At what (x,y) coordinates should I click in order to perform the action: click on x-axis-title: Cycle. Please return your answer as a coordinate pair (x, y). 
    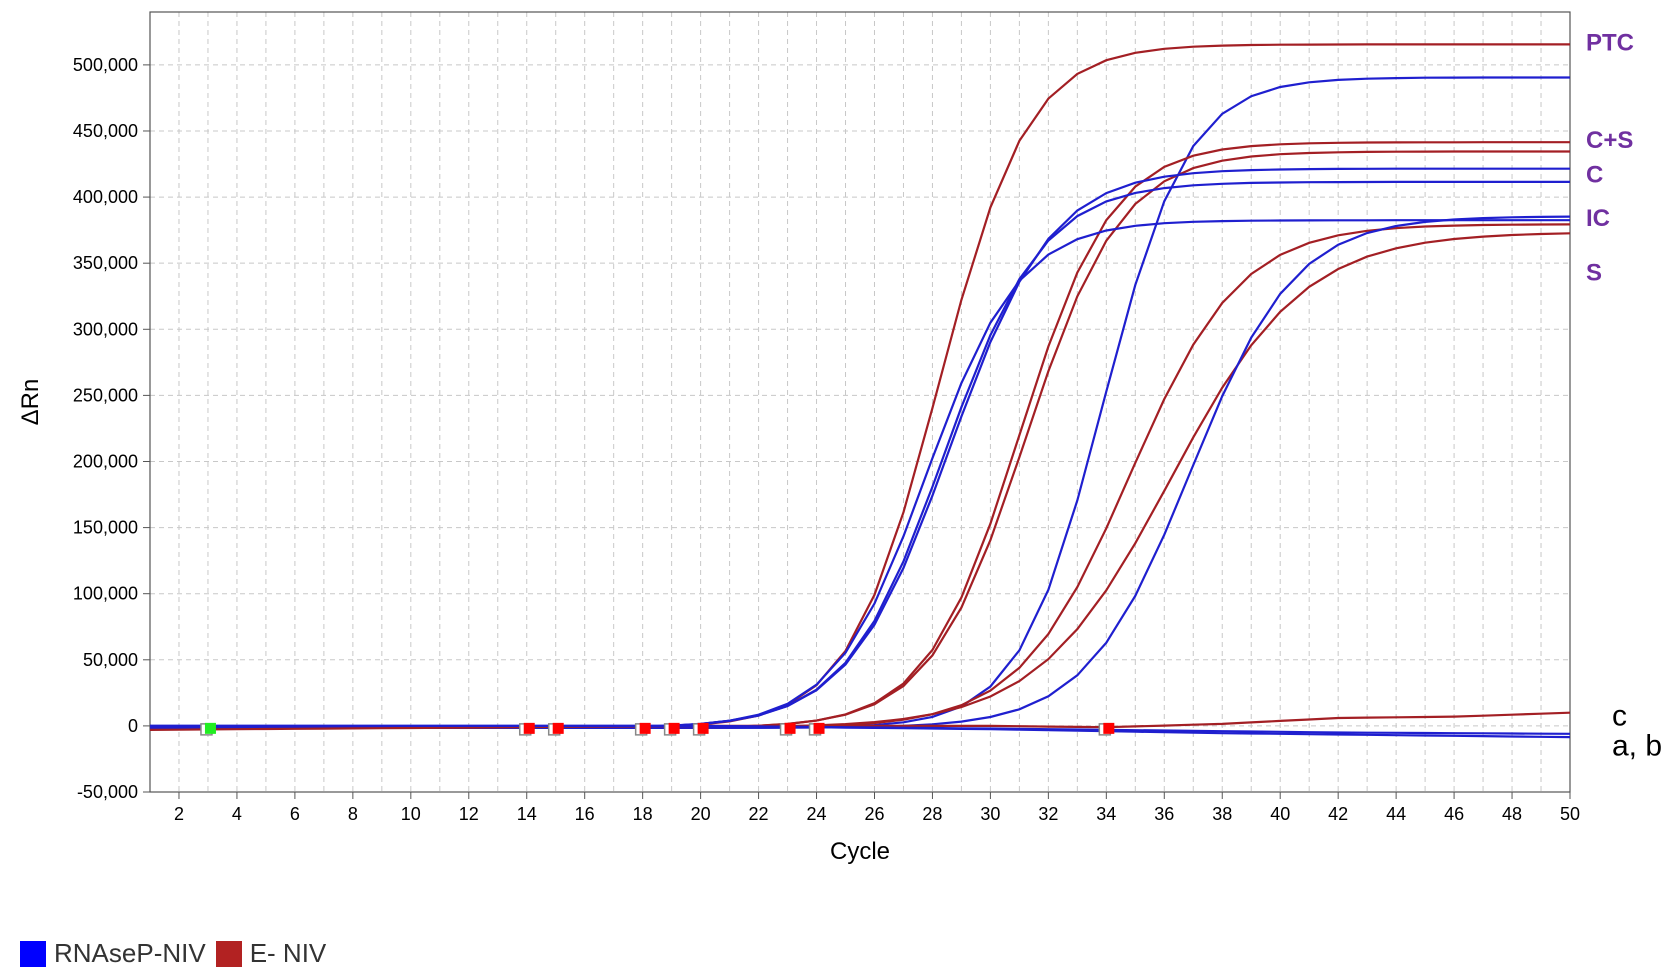
    Looking at the image, I should click on (860, 851).